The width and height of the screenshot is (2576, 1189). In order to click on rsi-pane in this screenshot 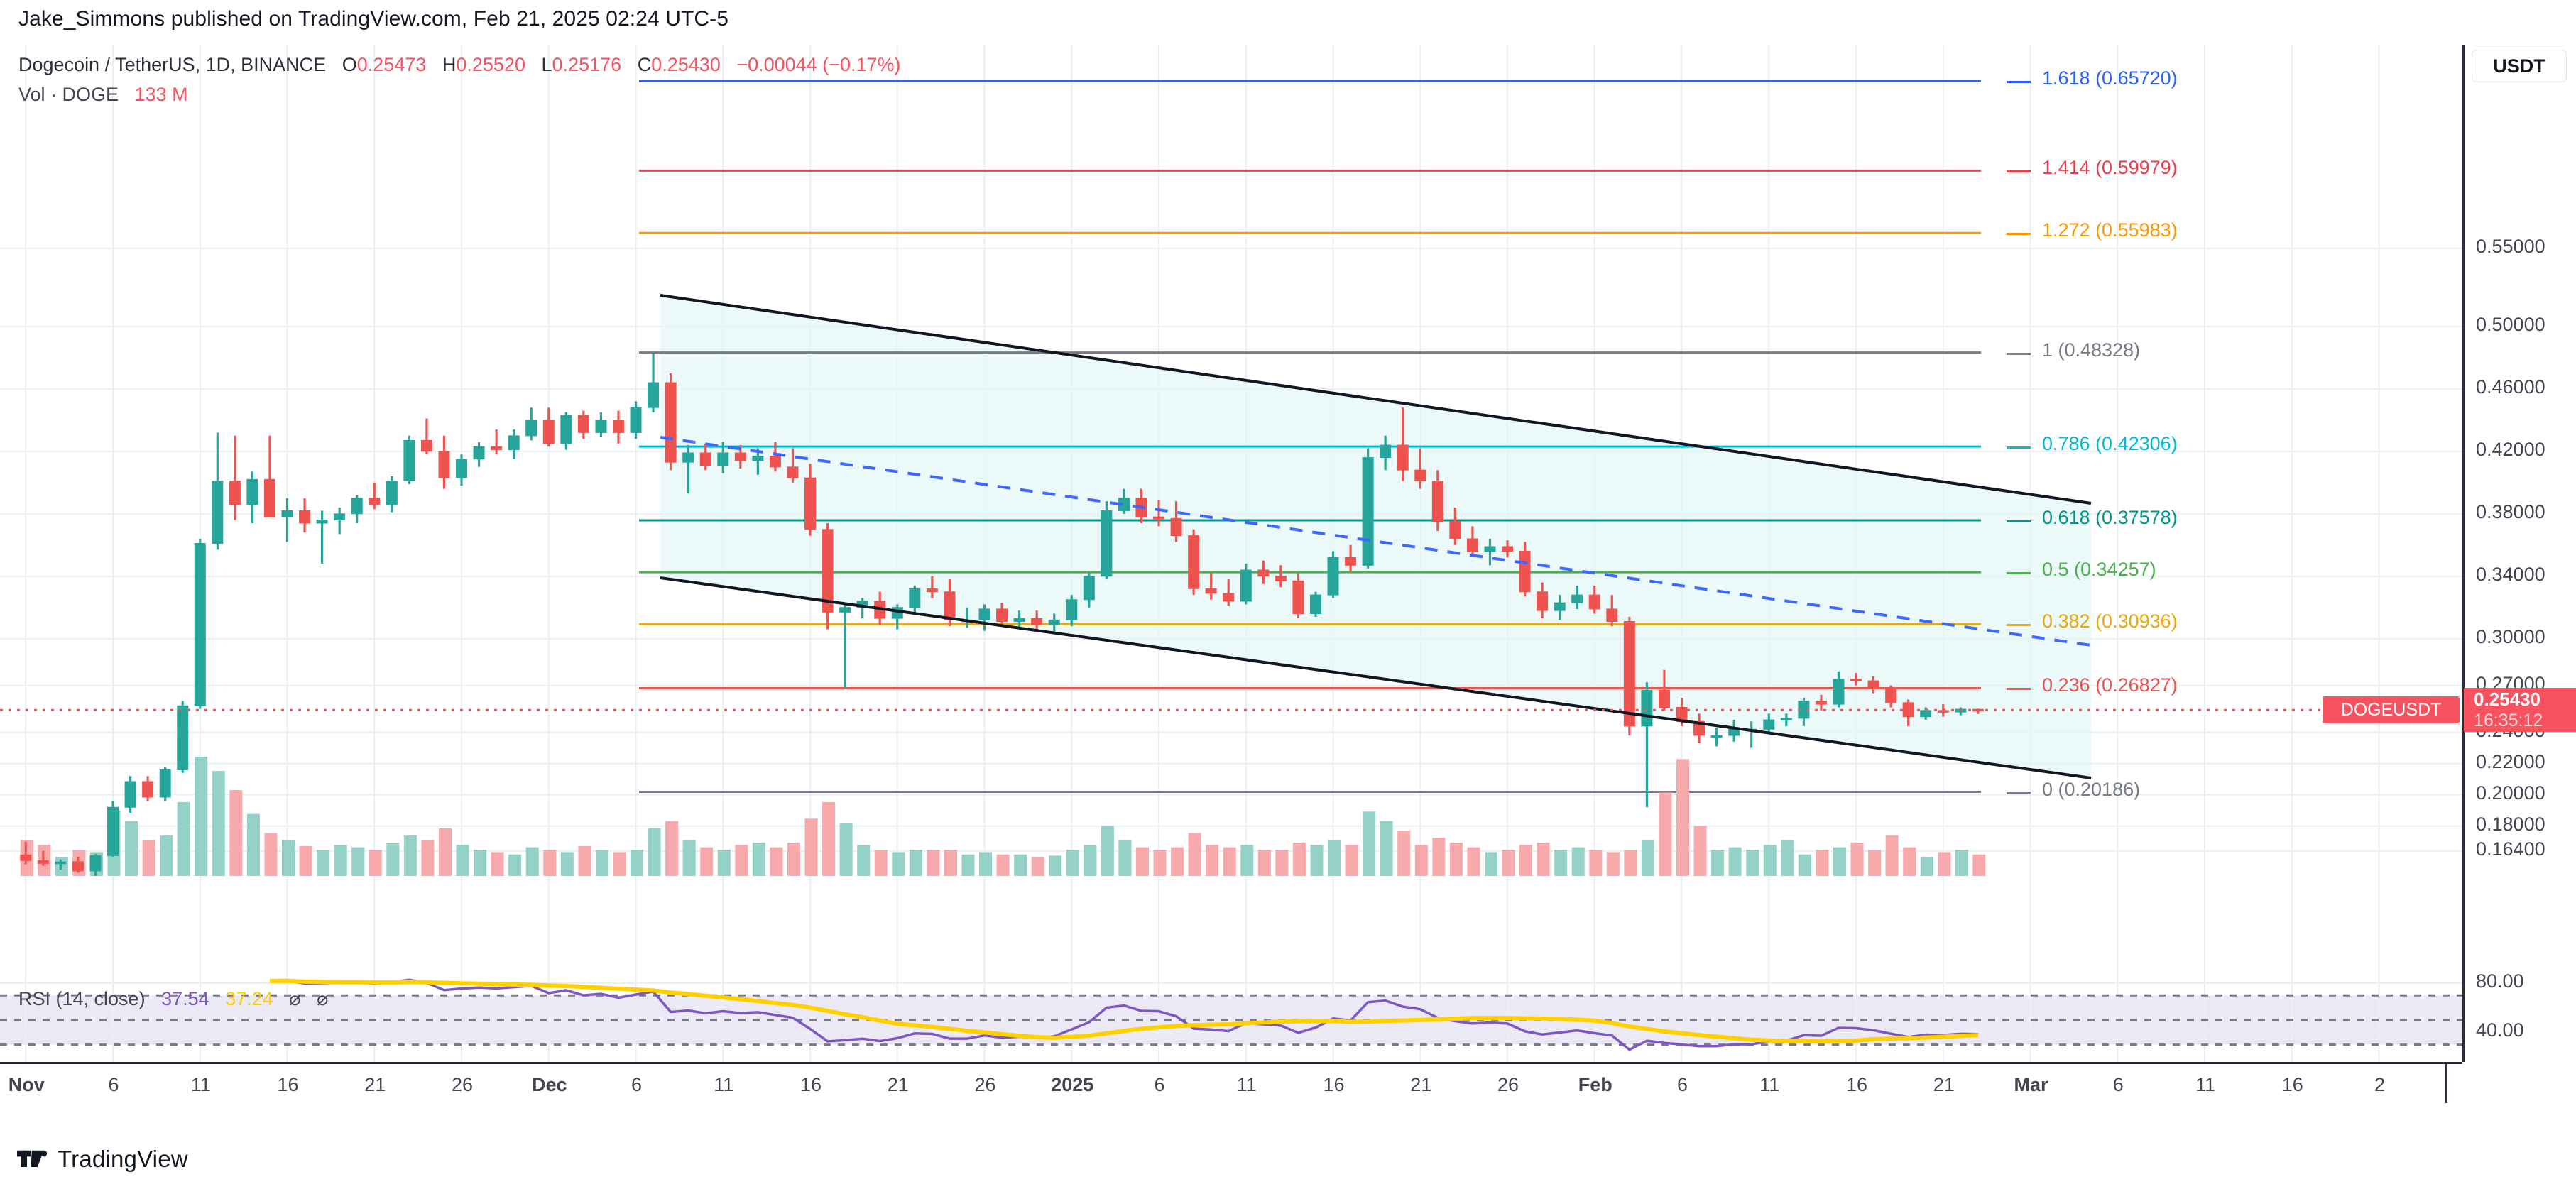, I will do `click(1231, 1015)`.